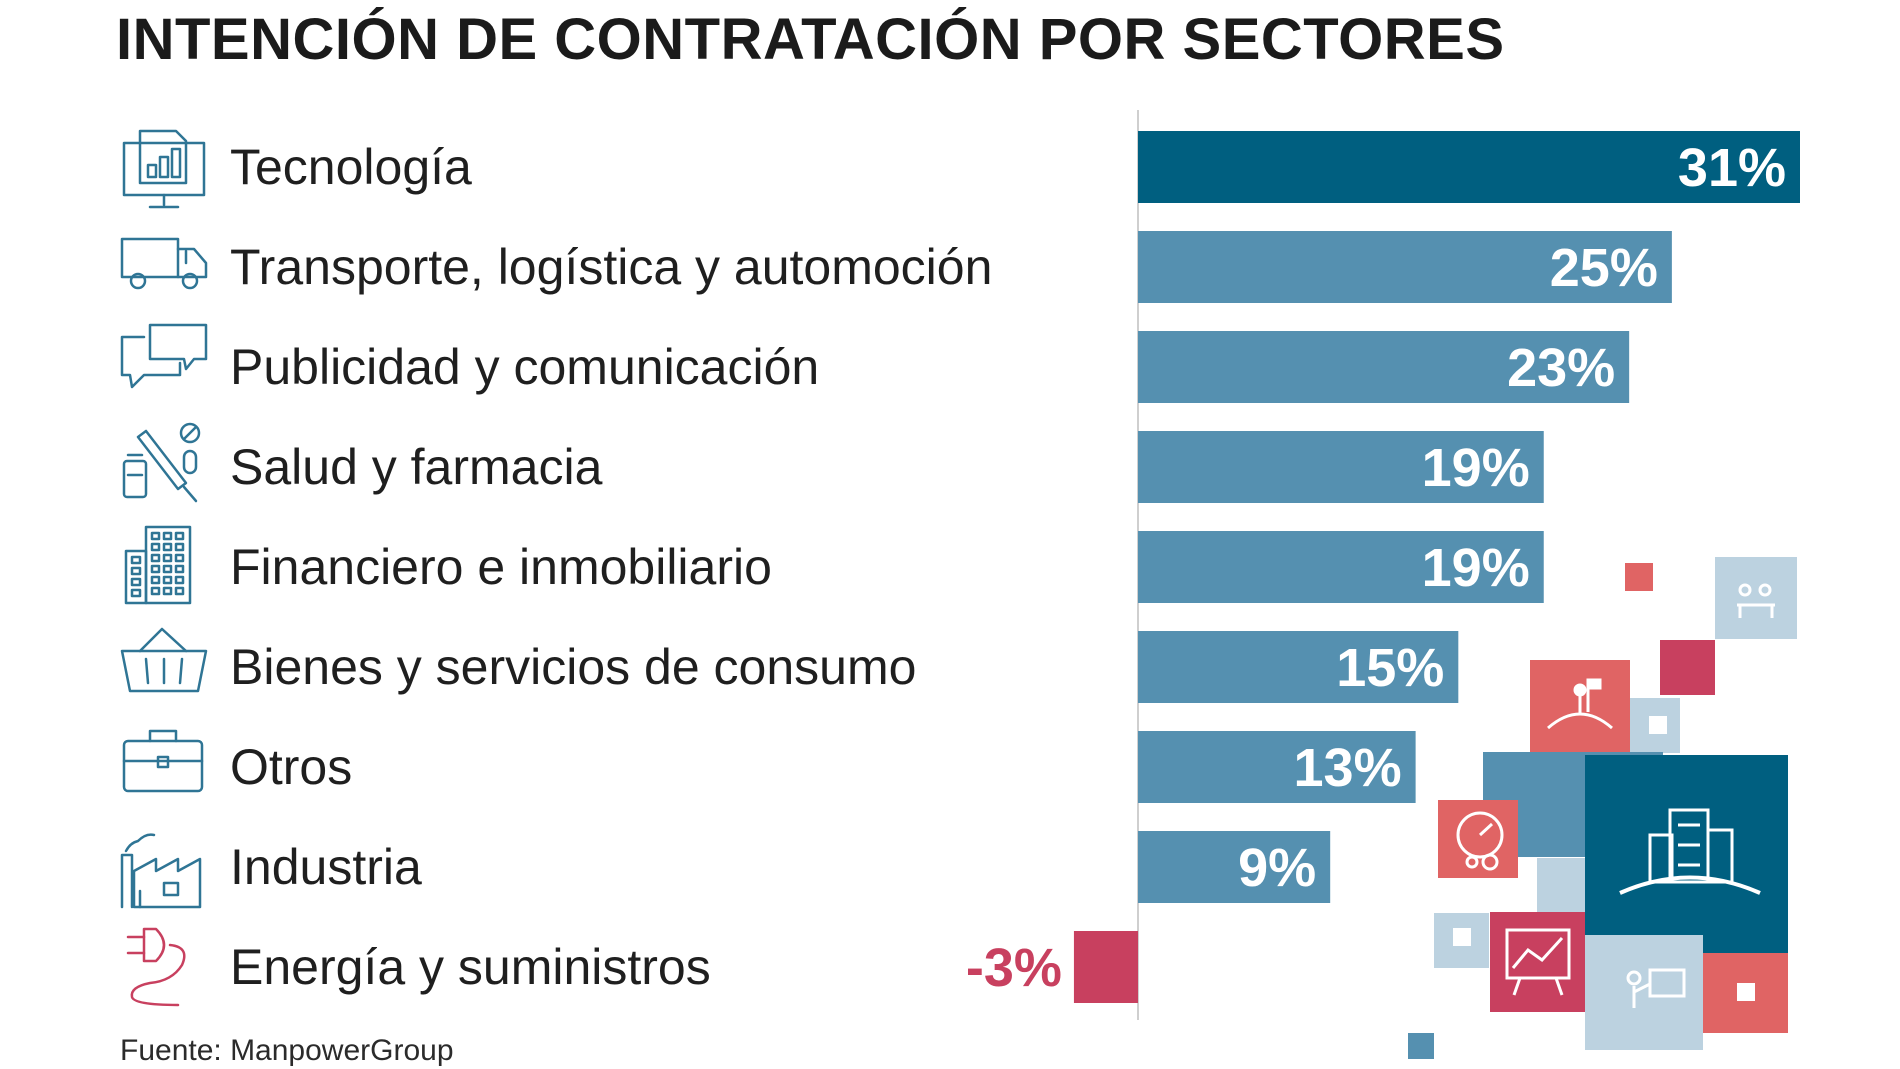 The width and height of the screenshot is (1900, 1069). Describe the element at coordinates (573, 667) in the screenshot. I see `category-label: Bienes y servicios de consumo` at that location.